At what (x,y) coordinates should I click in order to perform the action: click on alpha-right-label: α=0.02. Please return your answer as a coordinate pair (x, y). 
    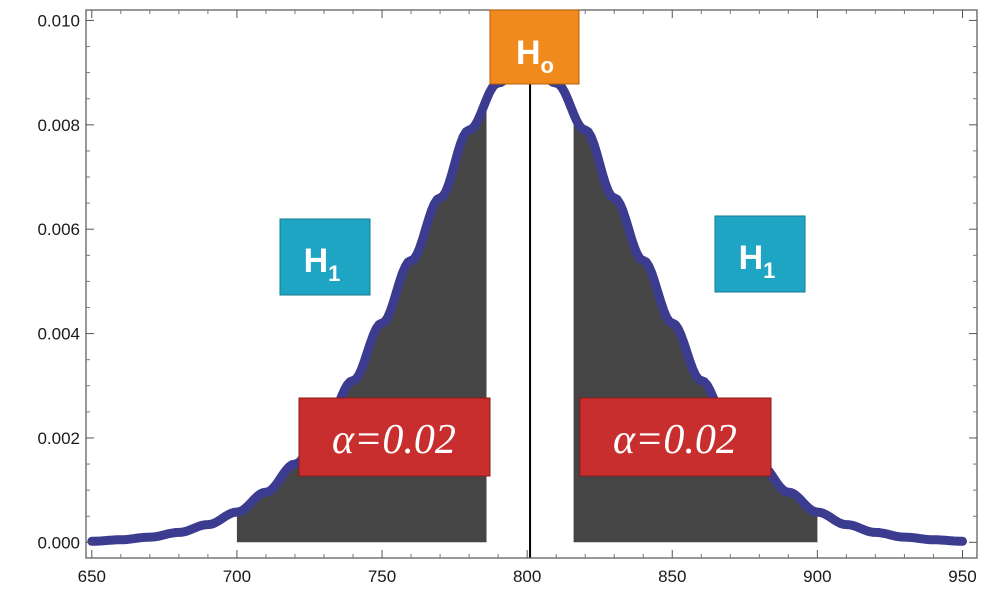
    Looking at the image, I should click on (675, 437).